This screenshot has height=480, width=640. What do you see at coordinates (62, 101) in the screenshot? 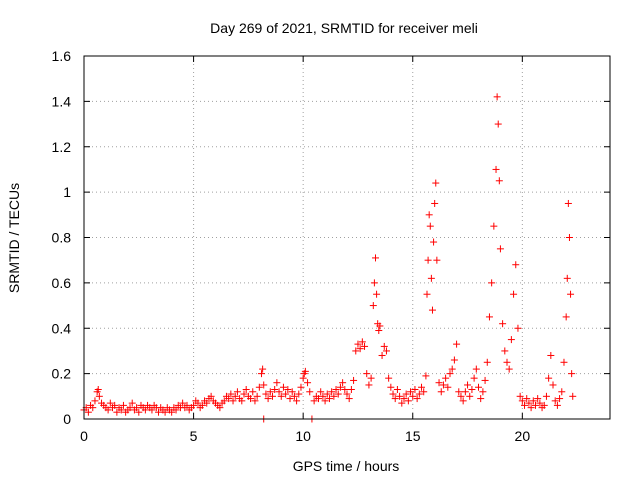
I see `y-tick-label: 1.4` at bounding box center [62, 101].